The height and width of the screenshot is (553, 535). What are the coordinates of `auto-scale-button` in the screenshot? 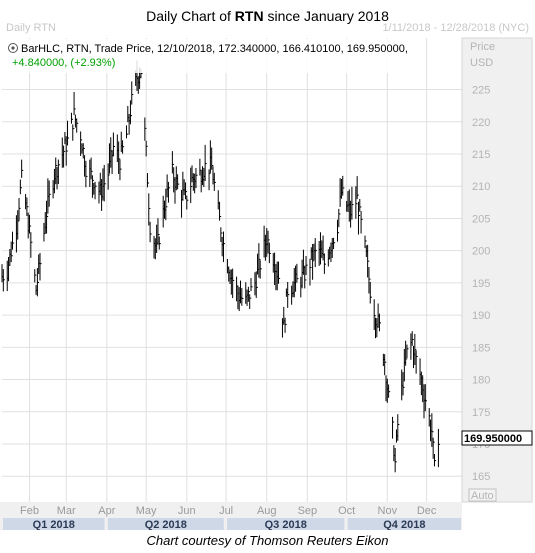 It's located at (482, 495).